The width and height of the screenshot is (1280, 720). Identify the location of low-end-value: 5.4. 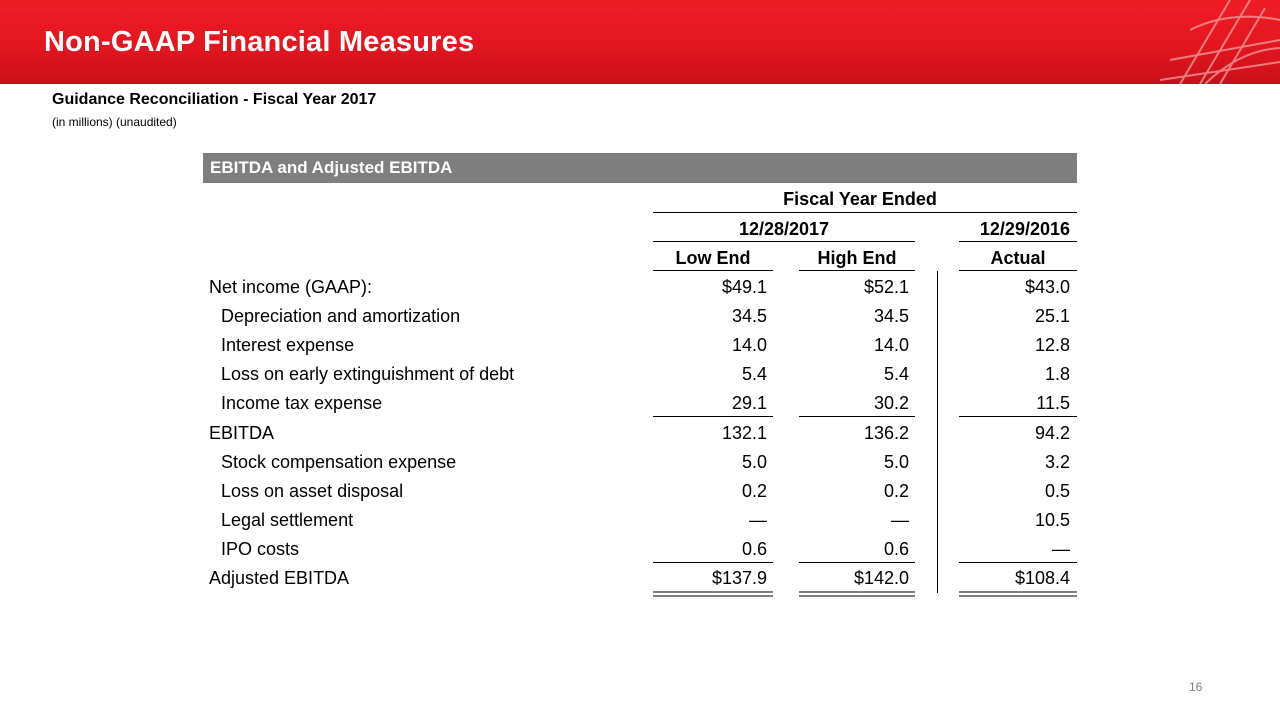
(754, 374).